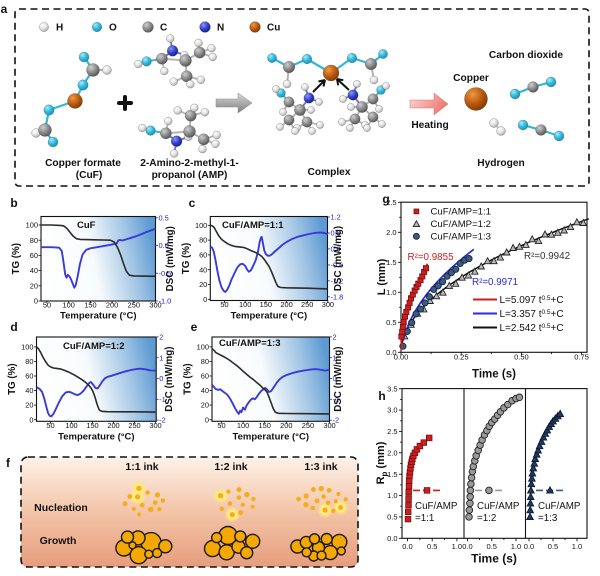 The width and height of the screenshot is (600, 576). I want to click on svg-text: R²=0.9942, so click(547, 256).